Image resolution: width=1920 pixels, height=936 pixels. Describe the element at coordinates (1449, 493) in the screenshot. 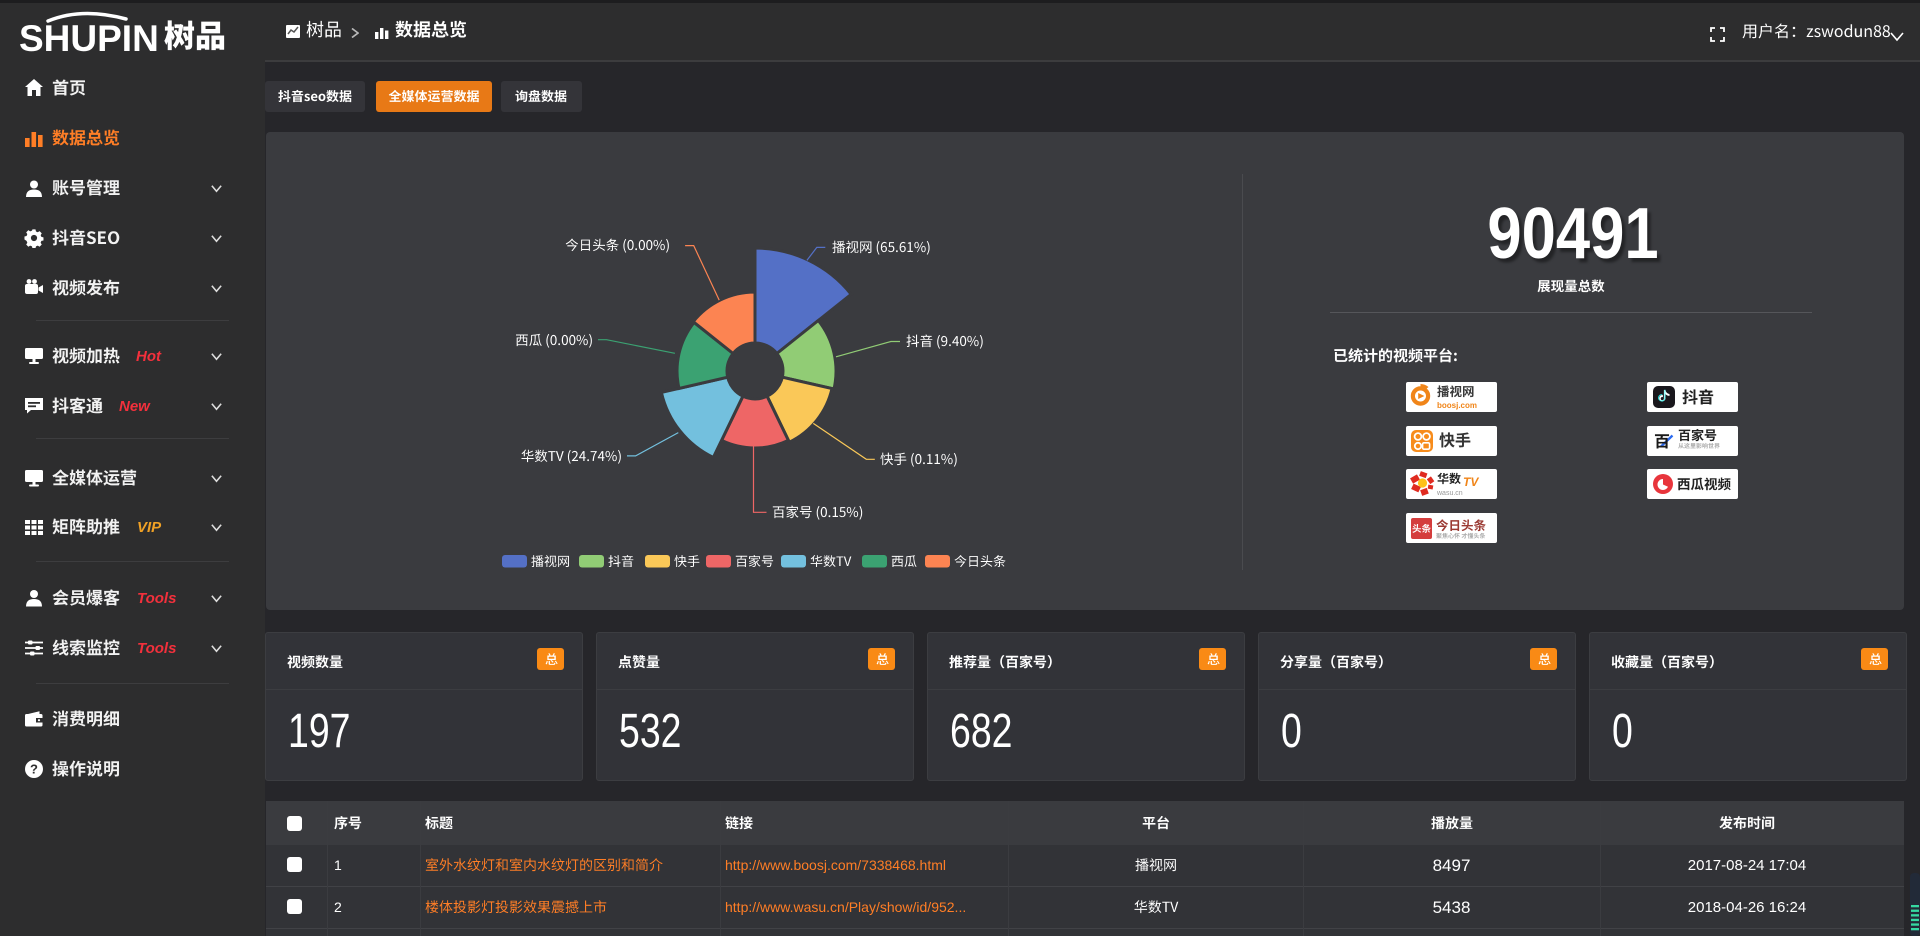

I see `svg-text: wasu.cn` at that location.